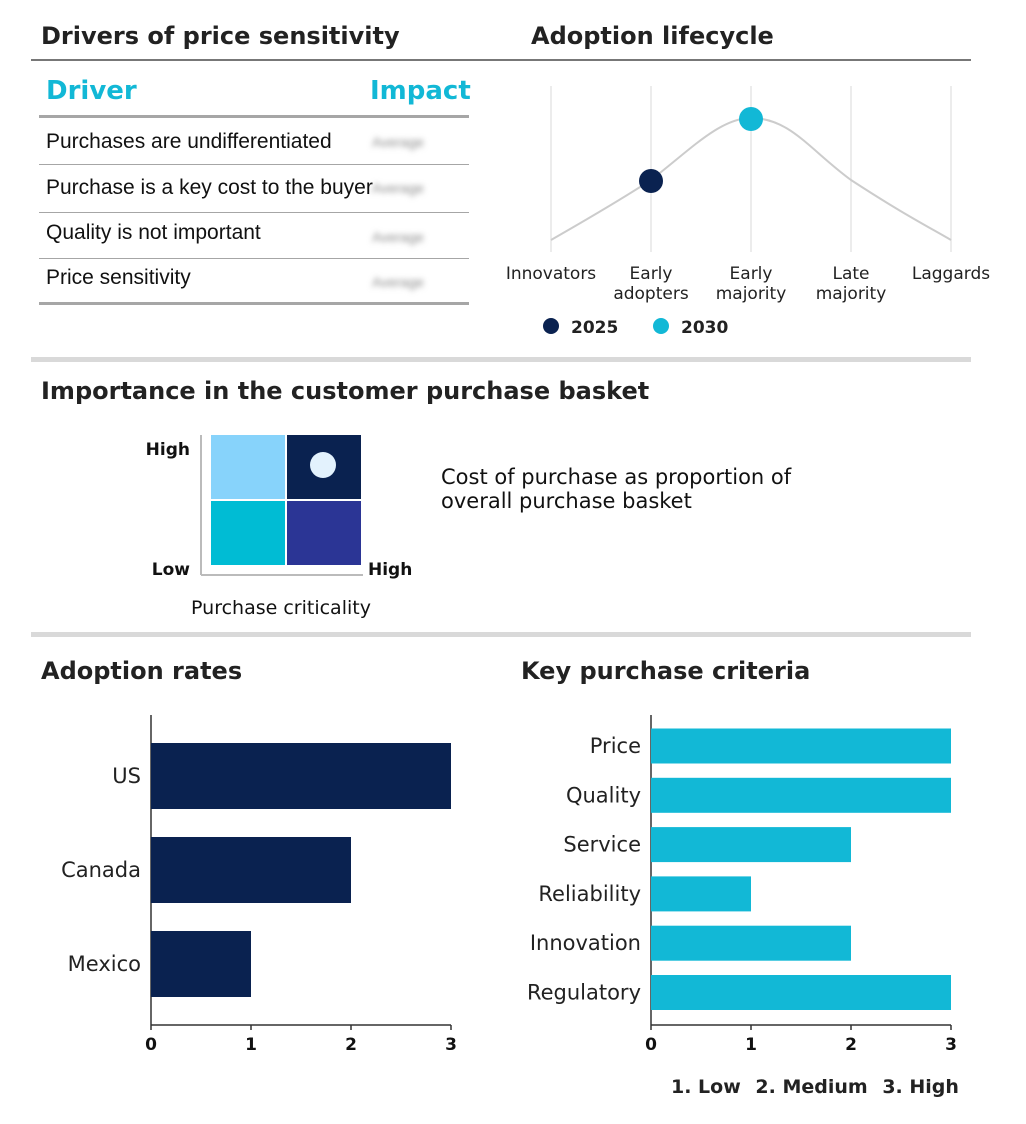  I want to click on lifecycle-stage-label: Early adopters, so click(651, 284).